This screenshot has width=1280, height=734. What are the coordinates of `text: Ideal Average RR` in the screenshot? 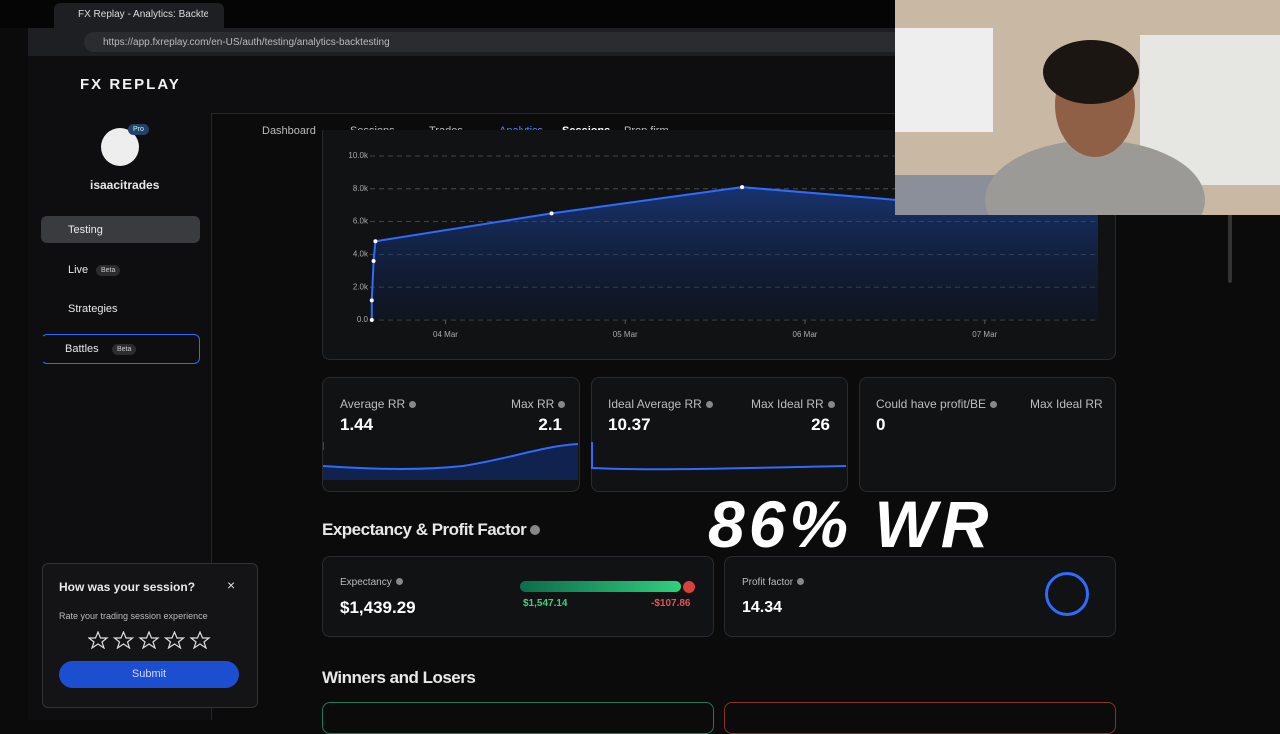 It's located at (655, 404).